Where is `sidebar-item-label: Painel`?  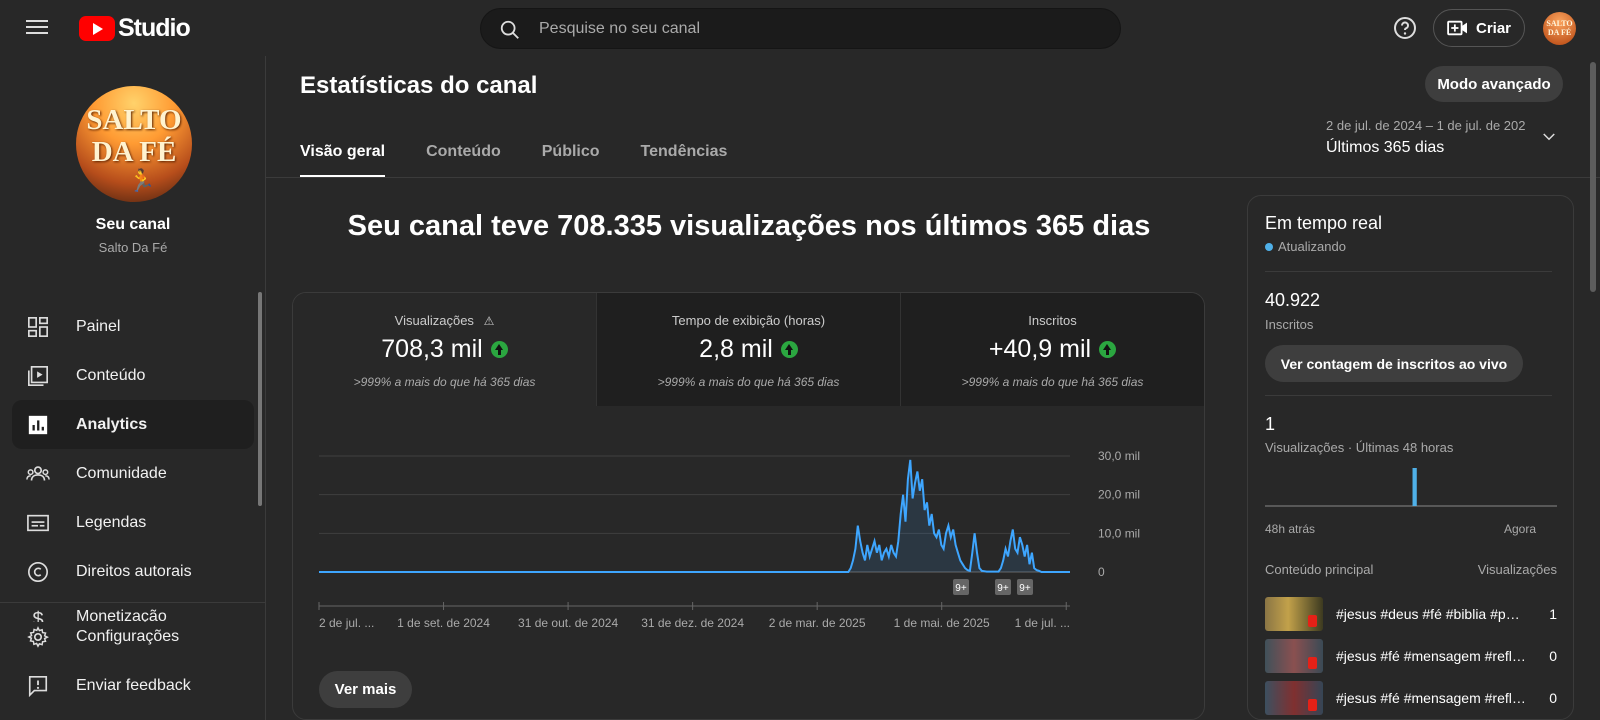
sidebar-item-label: Painel is located at coordinates (98, 326).